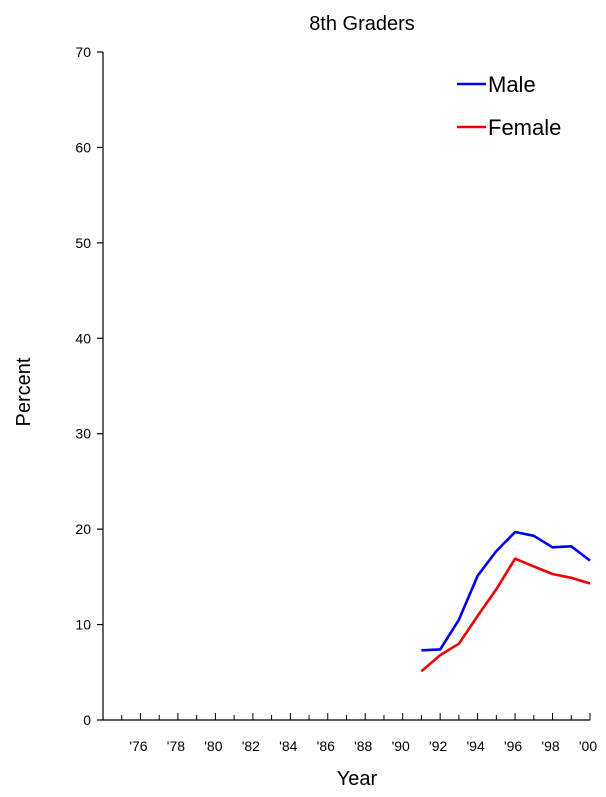 The height and width of the screenshot is (797, 606). What do you see at coordinates (89, 386) in the screenshot?
I see `y-axis: 0 10 20 30 40 50 60 70` at bounding box center [89, 386].